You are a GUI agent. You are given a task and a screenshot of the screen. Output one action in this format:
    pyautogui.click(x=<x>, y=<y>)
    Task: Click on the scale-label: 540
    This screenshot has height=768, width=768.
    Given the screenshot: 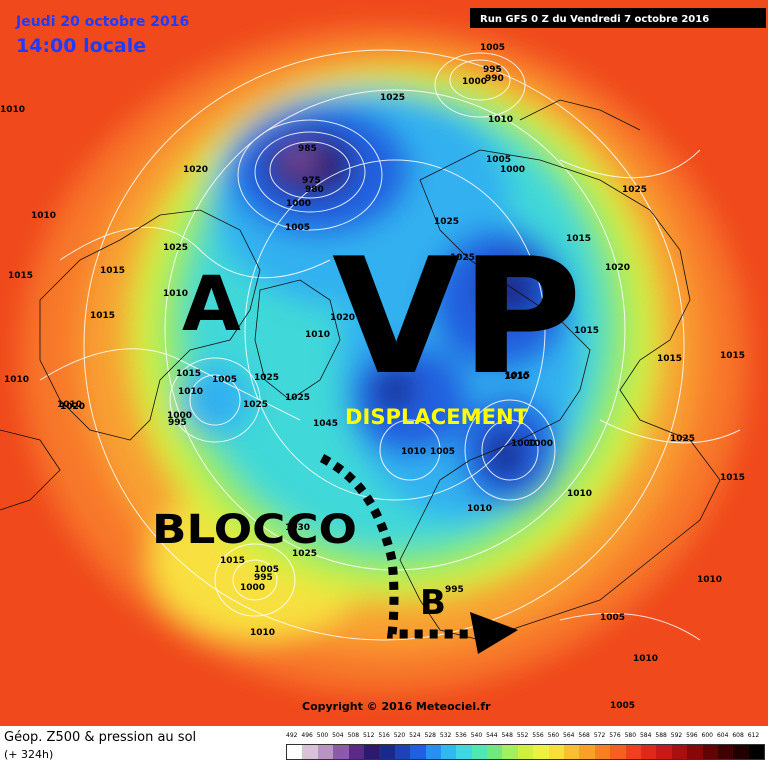 What is the action you would take?
    pyautogui.click(x=476, y=735)
    